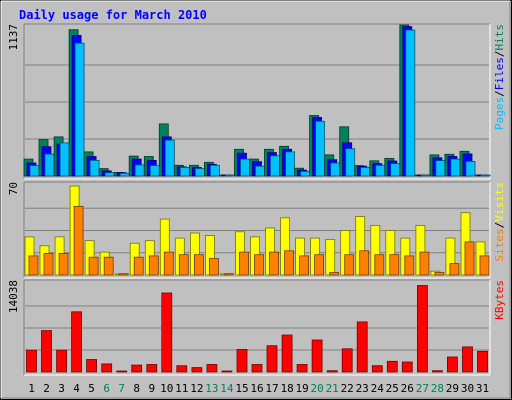 Image resolution: width=512 pixels, height=400 pixels. What do you see at coordinates (499, 244) in the screenshot?
I see `legend-sites: Sites` at bounding box center [499, 244].